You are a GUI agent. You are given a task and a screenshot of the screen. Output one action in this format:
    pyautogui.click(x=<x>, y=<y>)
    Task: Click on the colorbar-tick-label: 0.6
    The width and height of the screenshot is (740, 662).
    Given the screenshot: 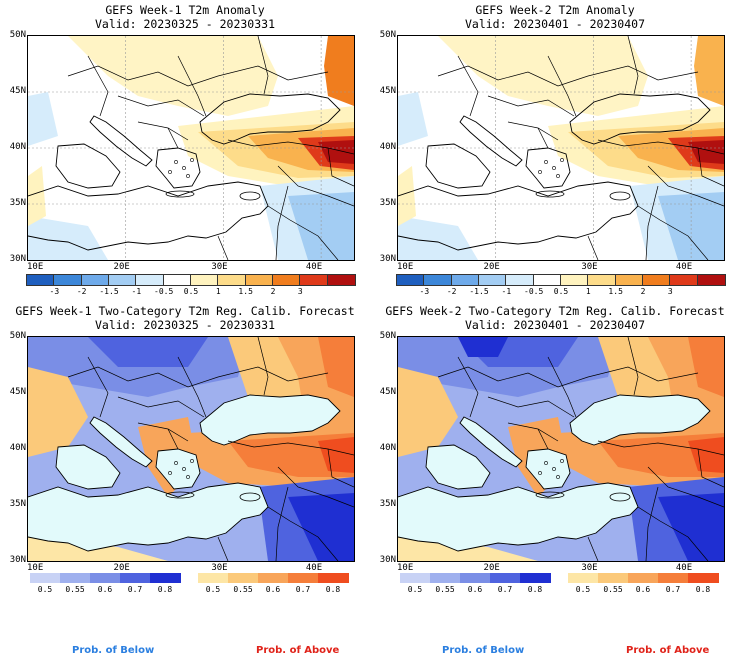 What is the action you would take?
    pyautogui.click(x=273, y=589)
    